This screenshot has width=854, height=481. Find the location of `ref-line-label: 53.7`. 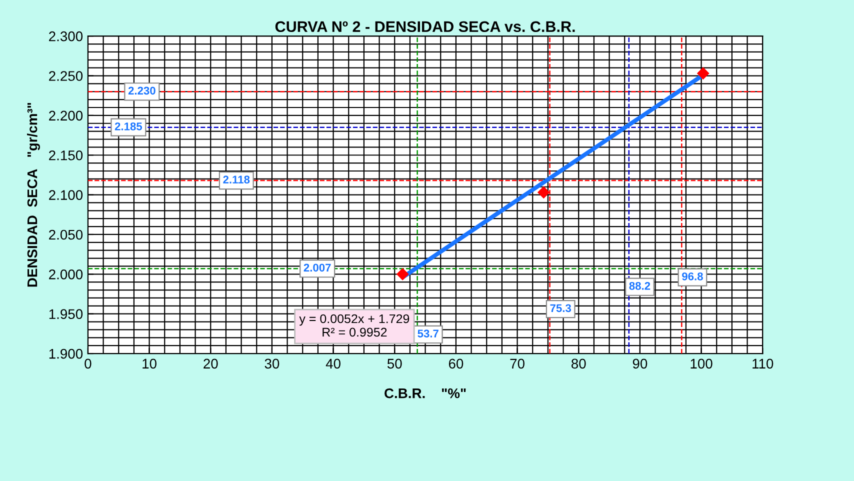

ref-line-label: 53.7 is located at coordinates (428, 334).